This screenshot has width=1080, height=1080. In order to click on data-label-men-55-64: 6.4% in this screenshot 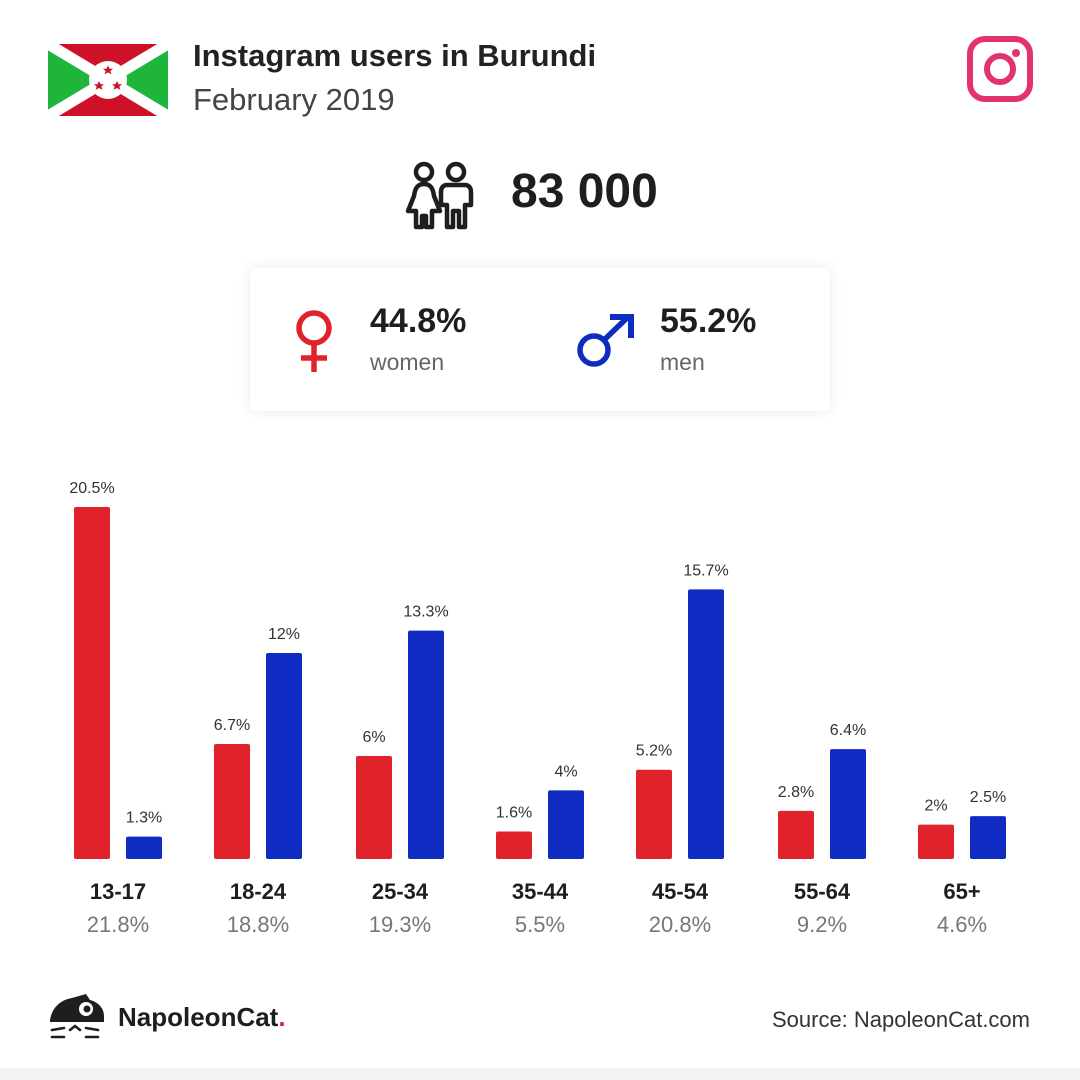, I will do `click(848, 730)`.